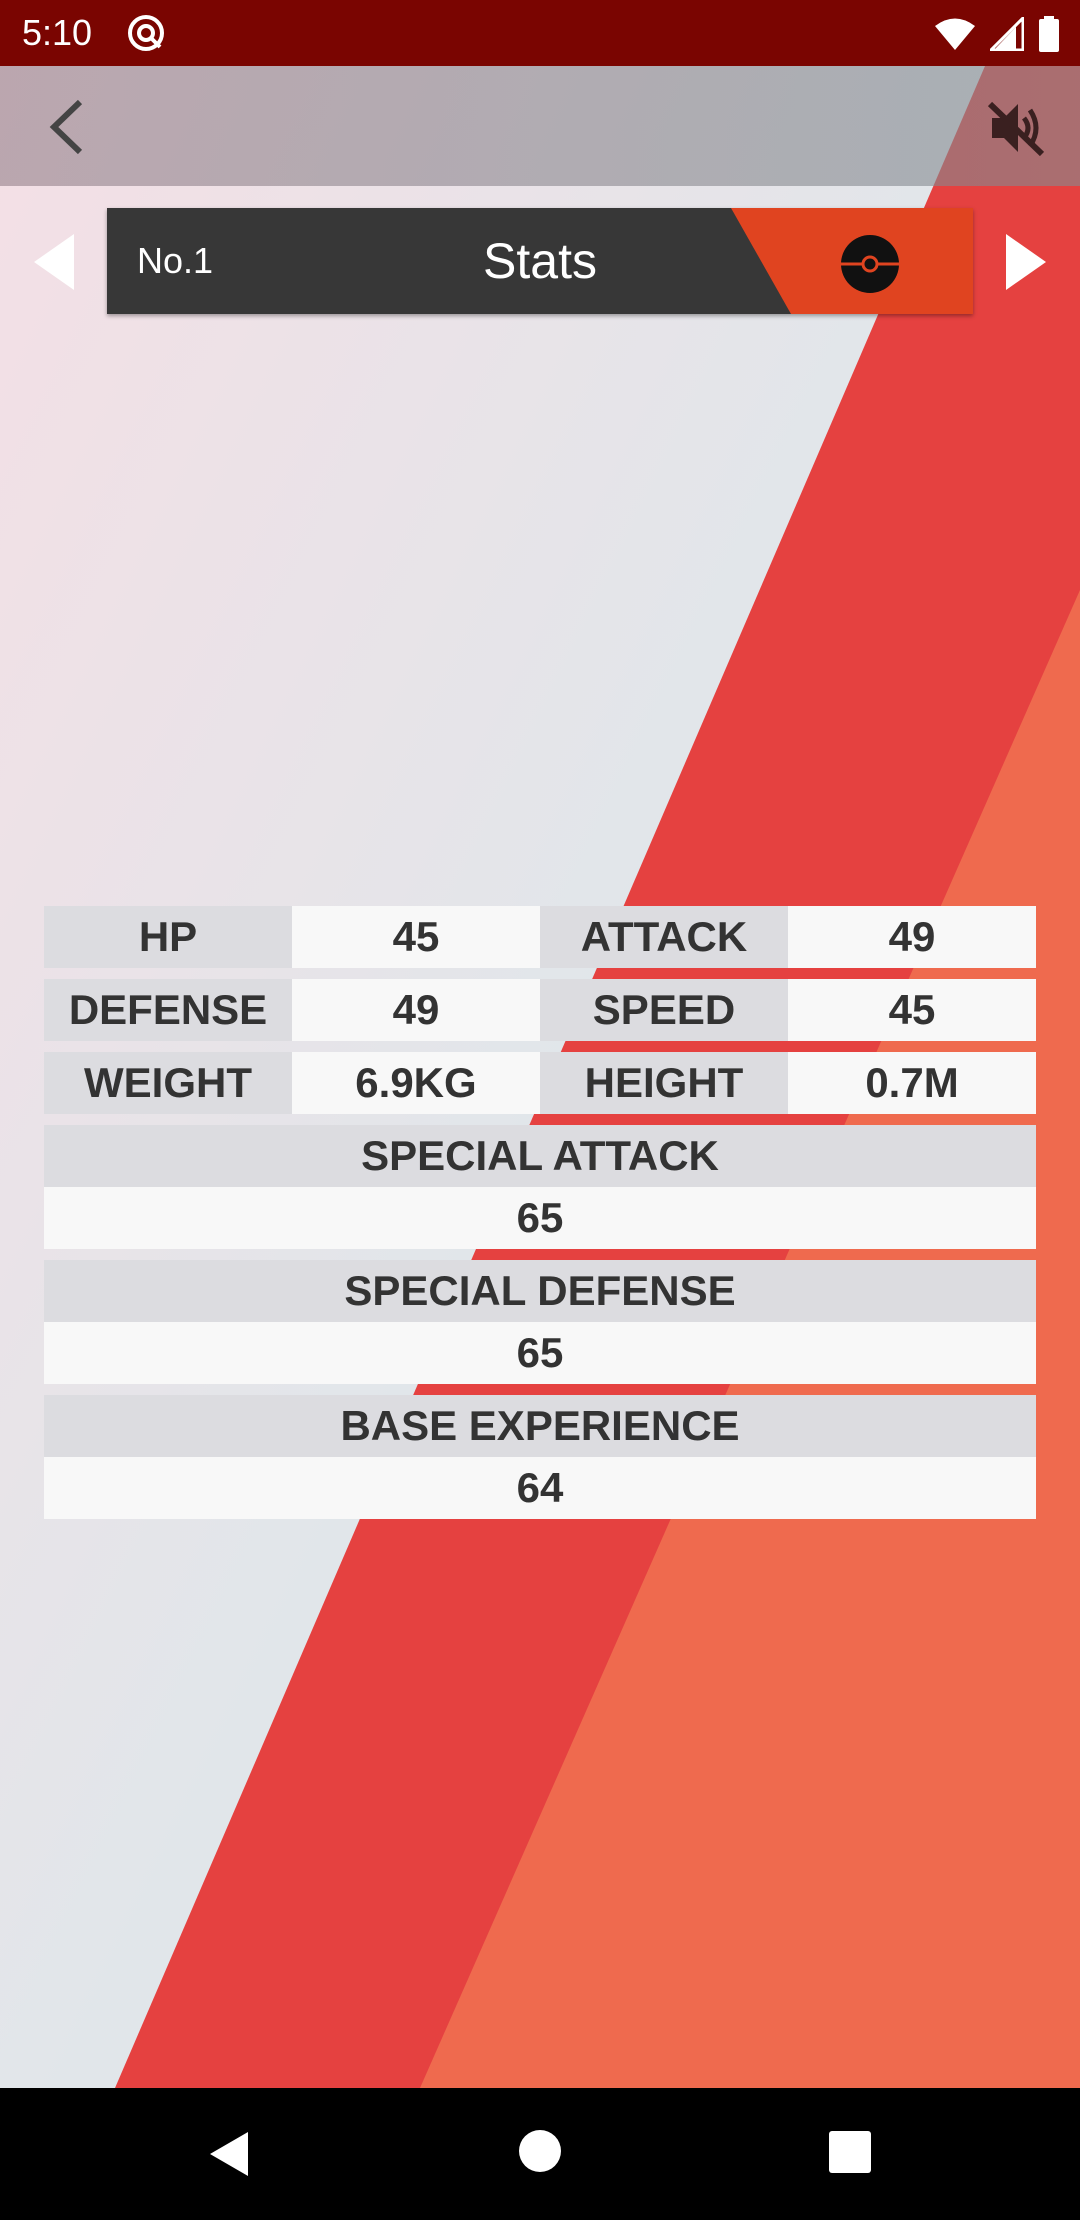  Describe the element at coordinates (540, 1353) in the screenshot. I see `special-defense-value: 65` at that location.